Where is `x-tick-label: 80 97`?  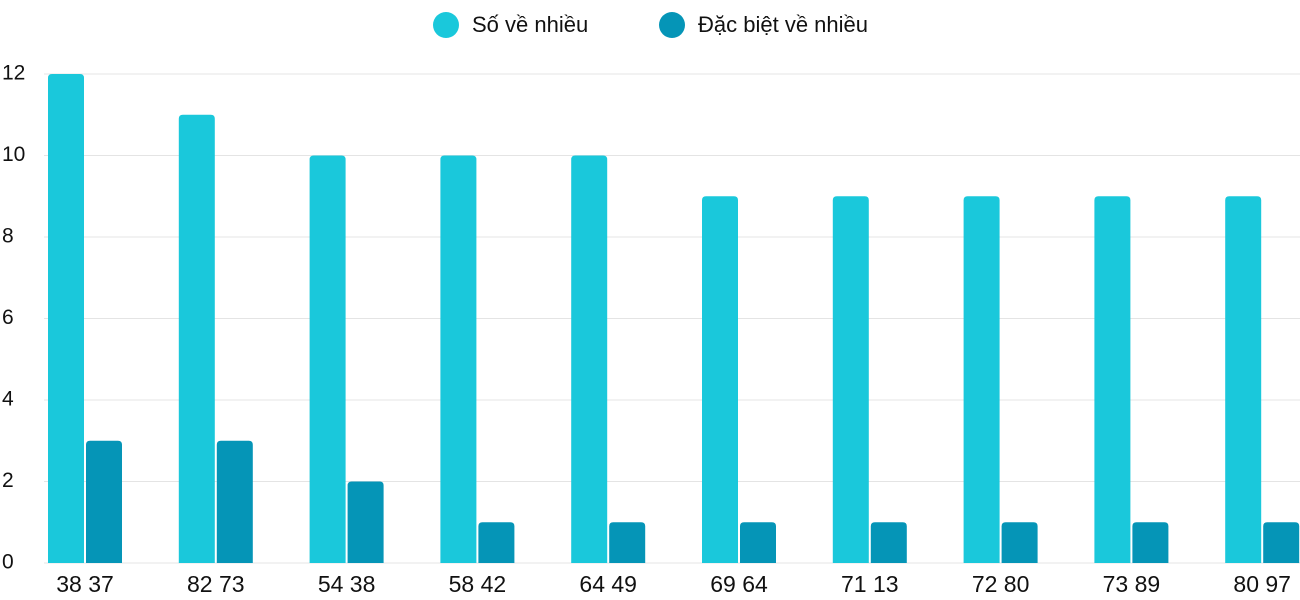 x-tick-label: 80 97 is located at coordinates (1262, 584).